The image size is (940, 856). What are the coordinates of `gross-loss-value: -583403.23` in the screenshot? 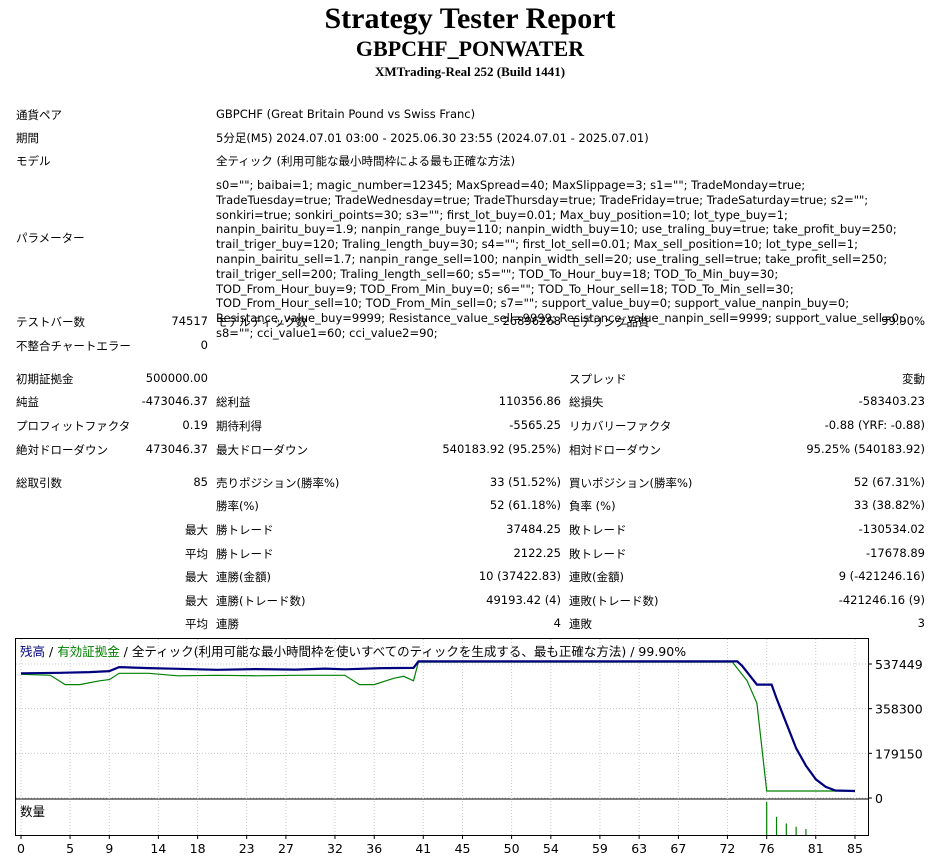 It's located at (891, 401).